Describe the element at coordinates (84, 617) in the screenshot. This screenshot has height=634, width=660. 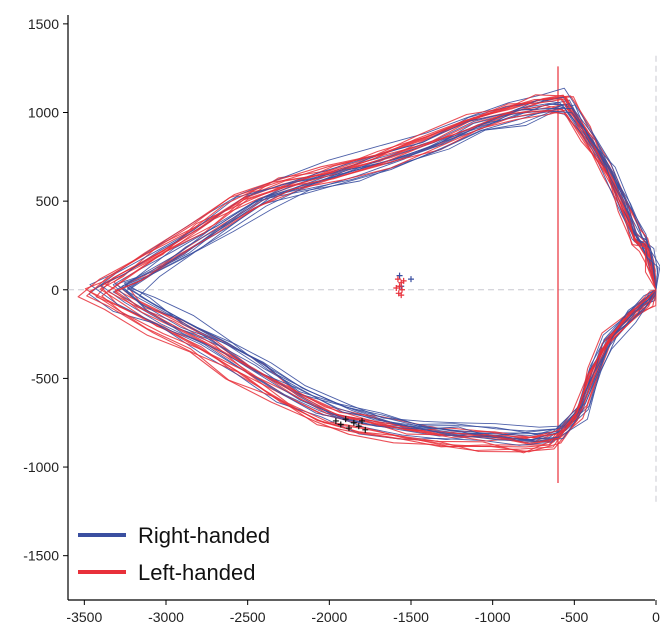
I see `x-tick-label: -3500` at that location.